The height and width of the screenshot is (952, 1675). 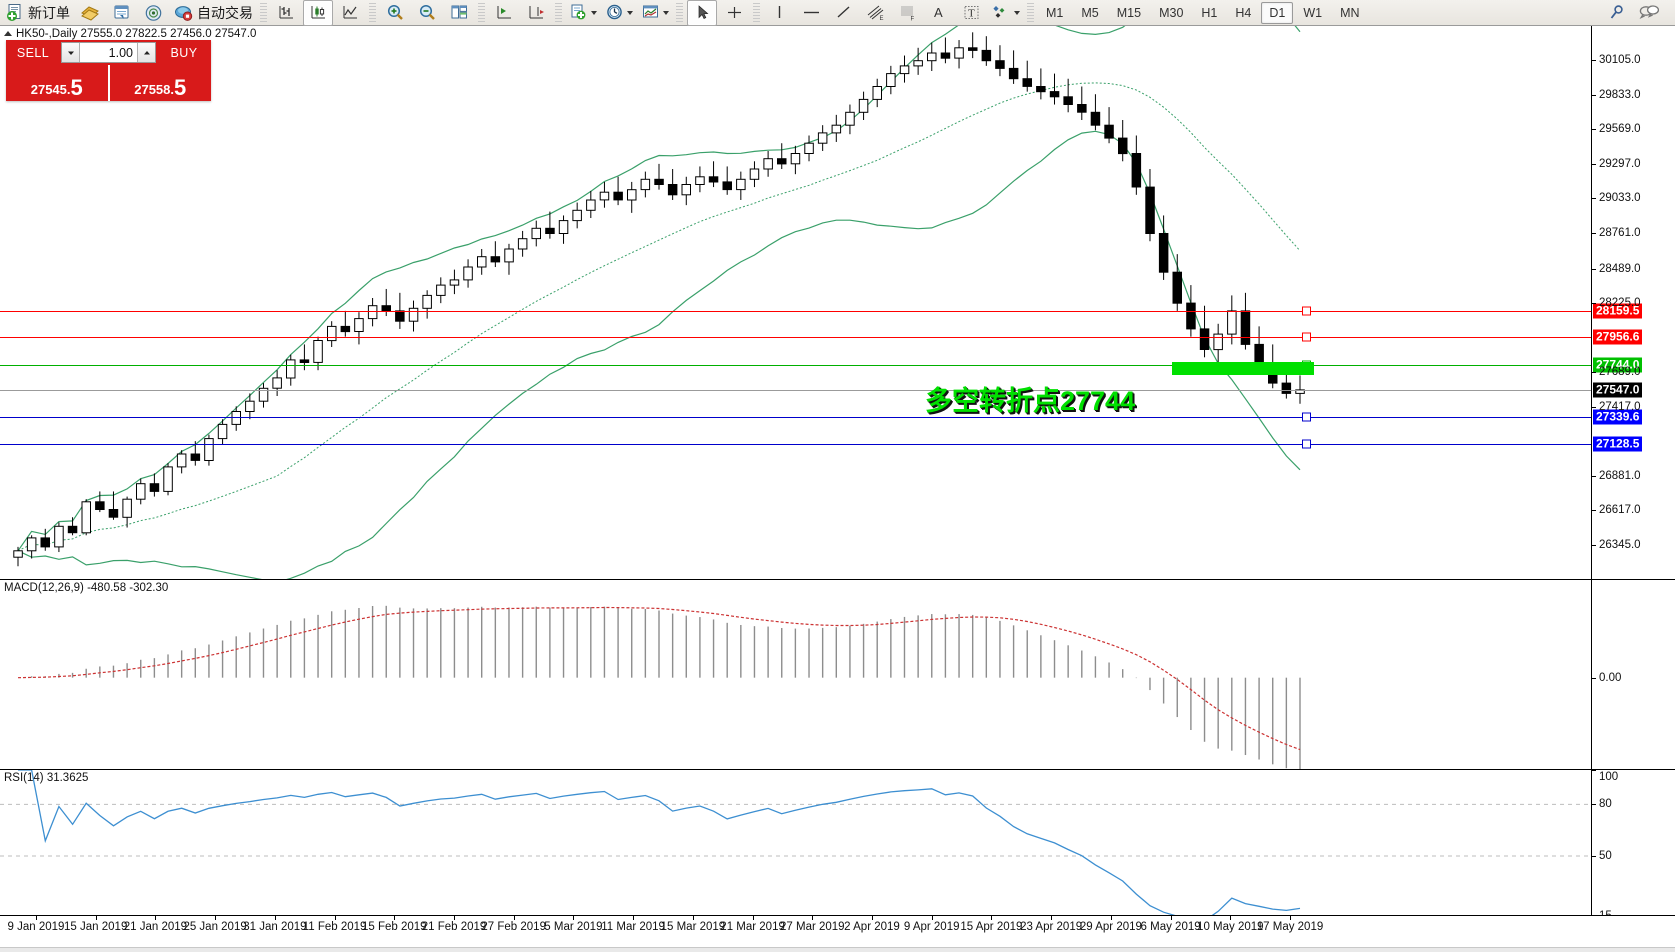 What do you see at coordinates (881, 19) in the screenshot?
I see `svg-text: E` at bounding box center [881, 19].